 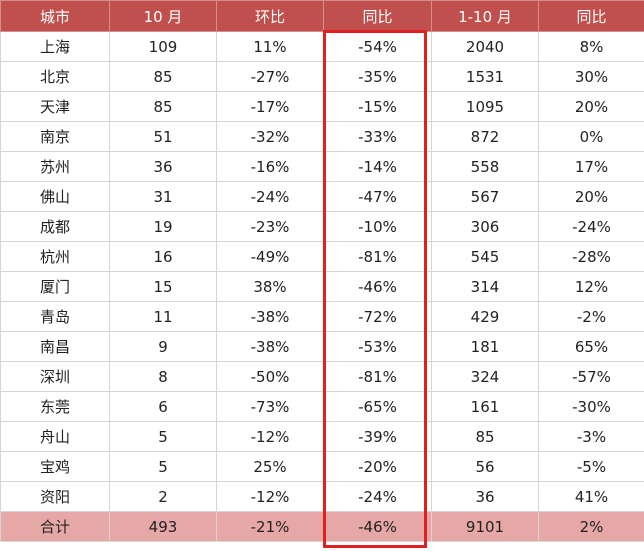 What do you see at coordinates (591, 526) in the screenshot?
I see `total-cell: 2%` at bounding box center [591, 526].